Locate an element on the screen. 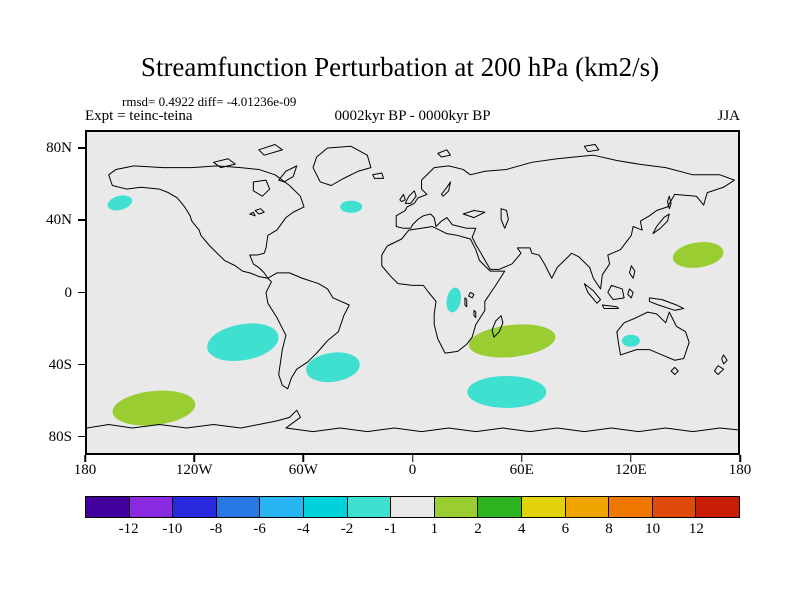 This screenshot has height=600, width=800. y-tick-label: 40S is located at coordinates (60, 364).